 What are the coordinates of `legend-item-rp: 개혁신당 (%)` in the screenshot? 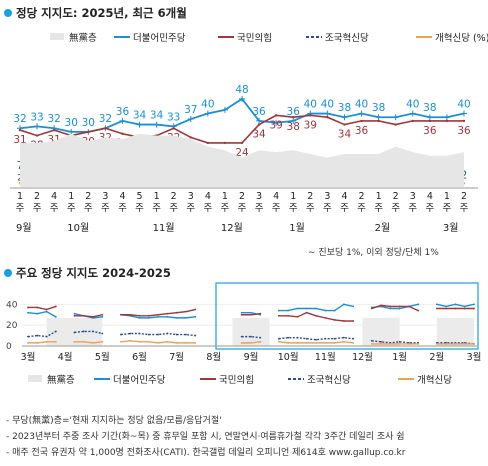 It's located at (452, 38).